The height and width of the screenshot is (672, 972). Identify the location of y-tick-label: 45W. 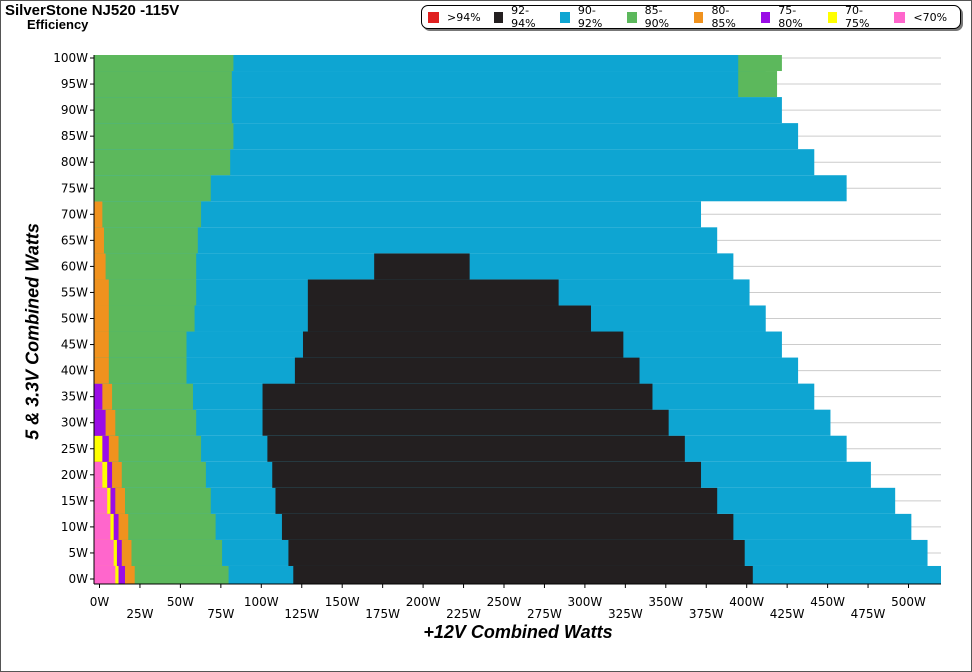
(74, 345).